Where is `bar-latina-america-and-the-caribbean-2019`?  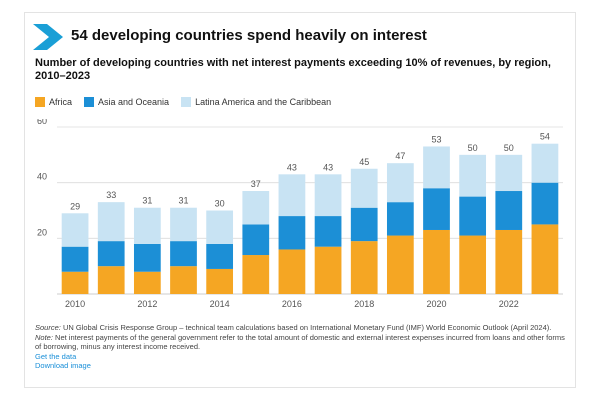
bar-latina-america-and-the-caribbean-2019 is located at coordinates (400, 183).